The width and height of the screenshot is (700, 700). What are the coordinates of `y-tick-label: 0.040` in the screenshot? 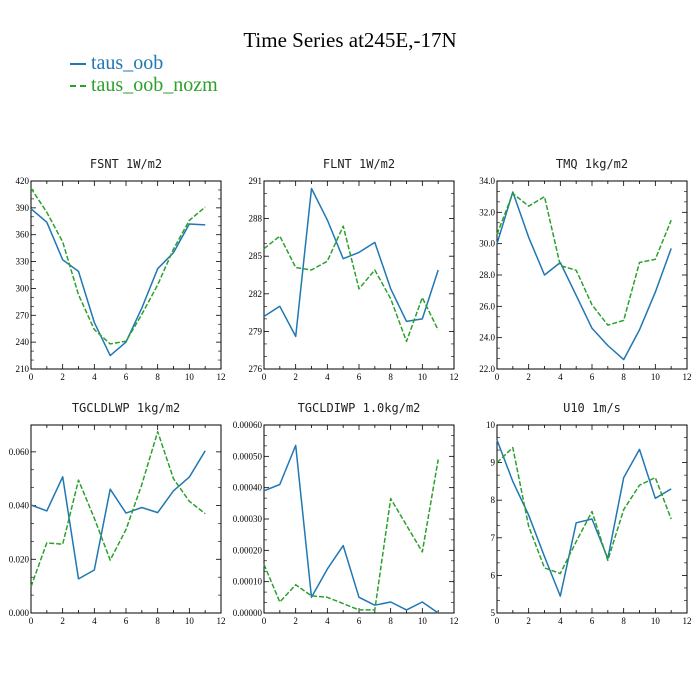 It's located at (19, 506).